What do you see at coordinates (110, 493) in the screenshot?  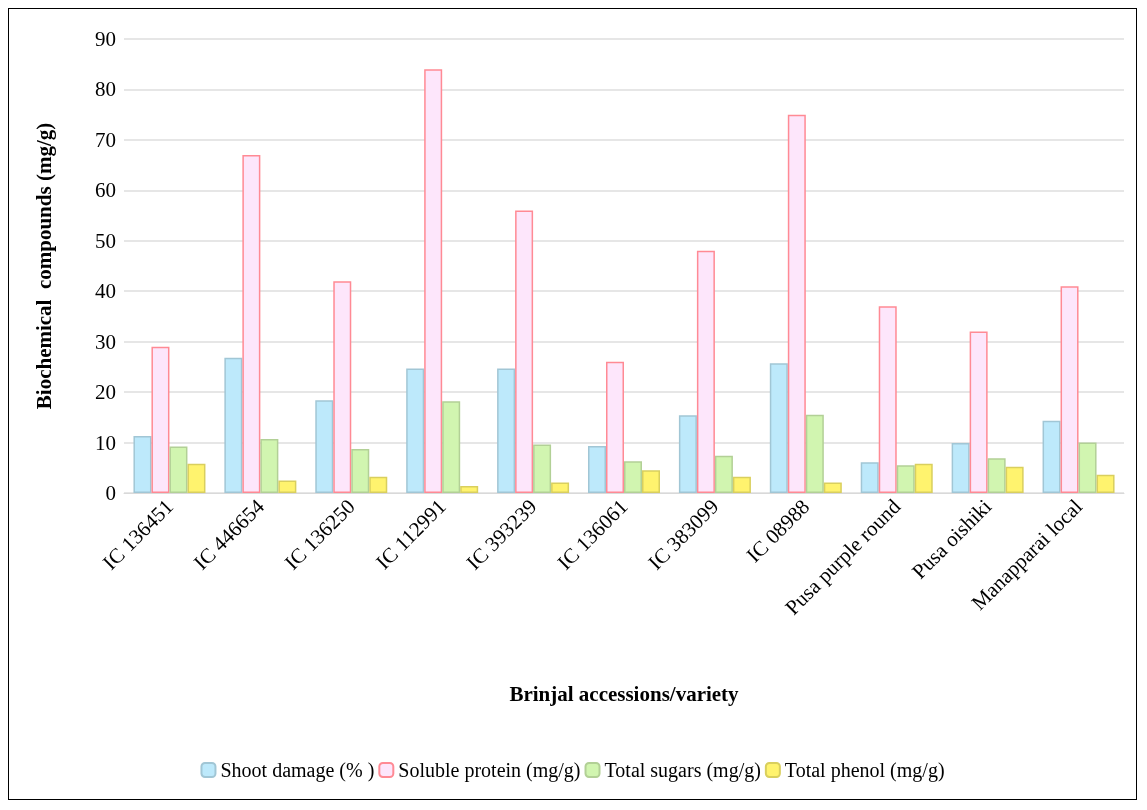 I see `y-tick-label: 0` at bounding box center [110, 493].